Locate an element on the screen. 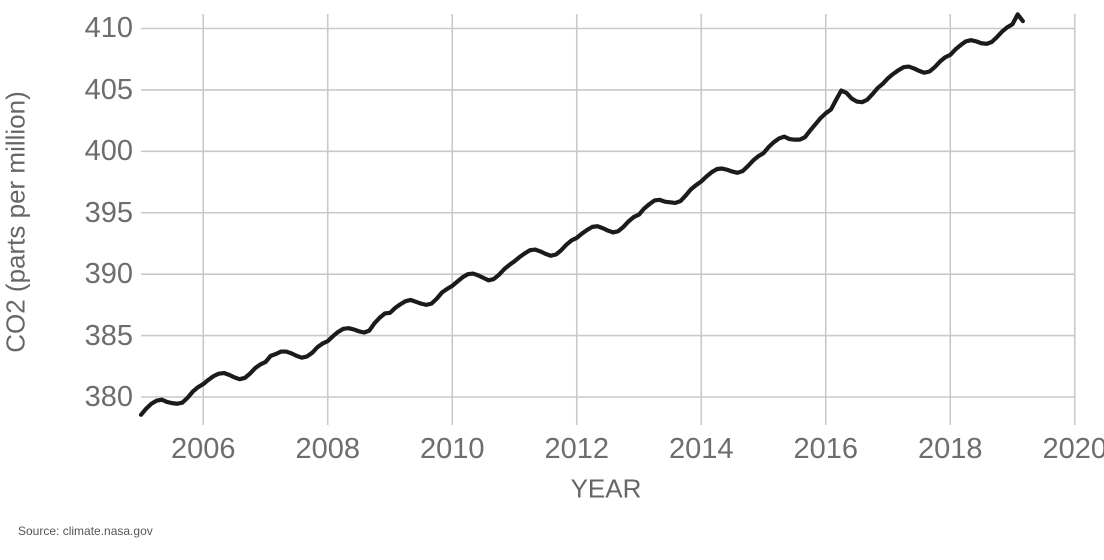 The width and height of the screenshot is (1104, 560). y-tick-label: 395 is located at coordinates (108, 212).